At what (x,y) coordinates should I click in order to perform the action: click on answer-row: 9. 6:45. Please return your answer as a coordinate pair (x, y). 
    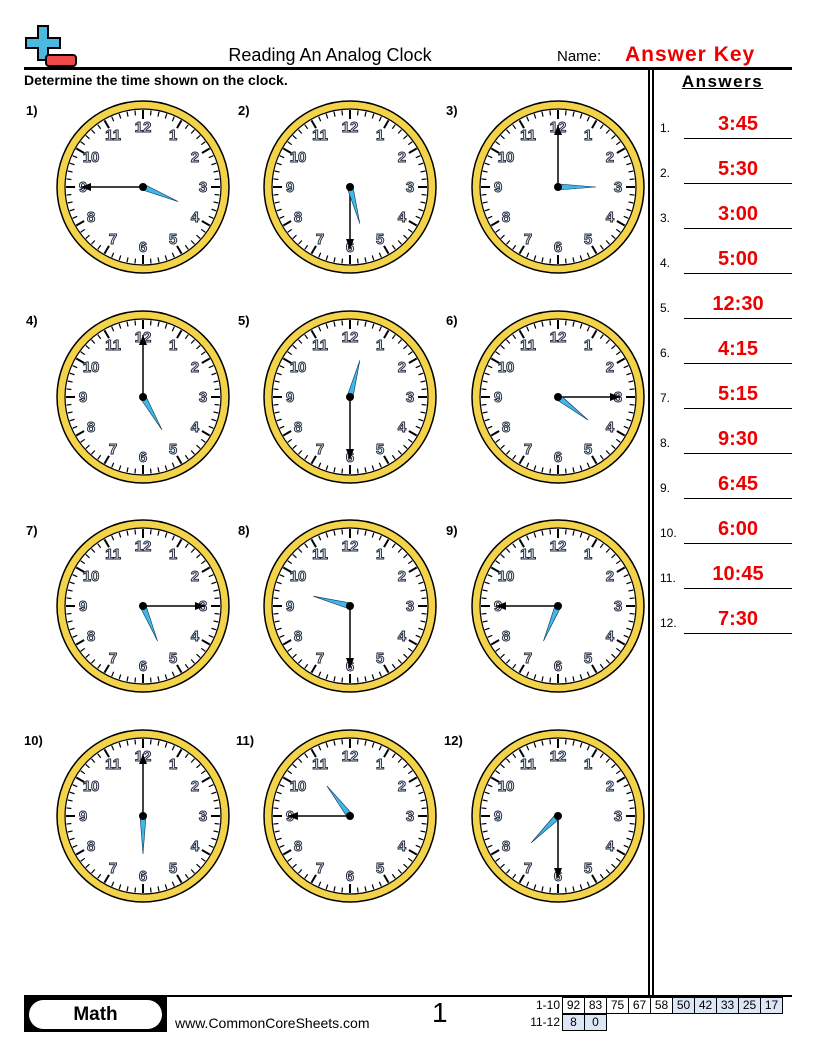
    Looking at the image, I should click on (726, 479).